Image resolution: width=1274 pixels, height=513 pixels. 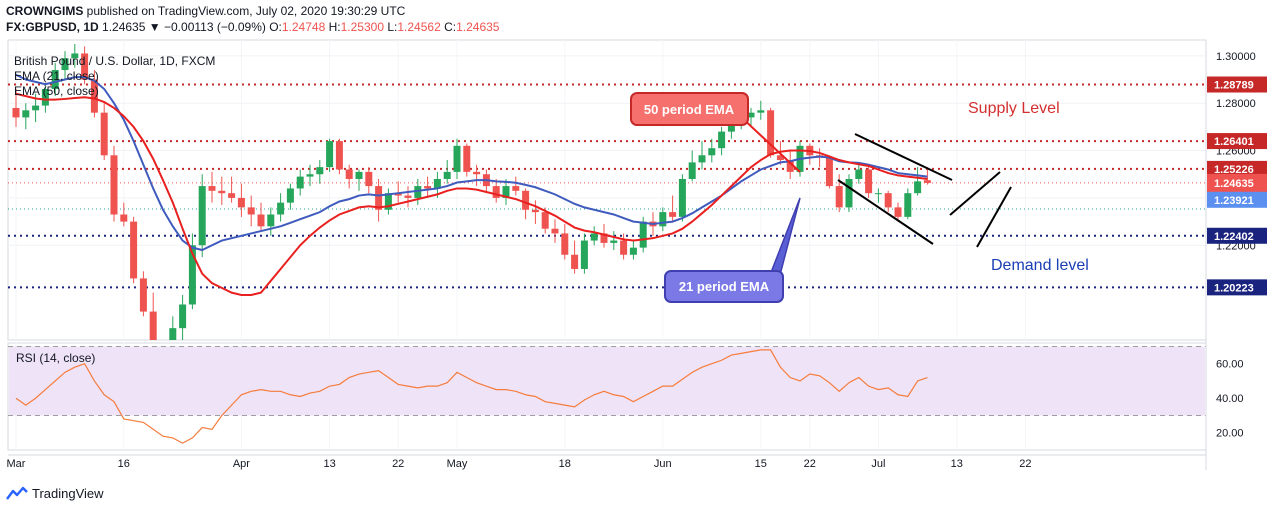 I want to click on supply-level-label: Supply Level, so click(x=1014, y=108).